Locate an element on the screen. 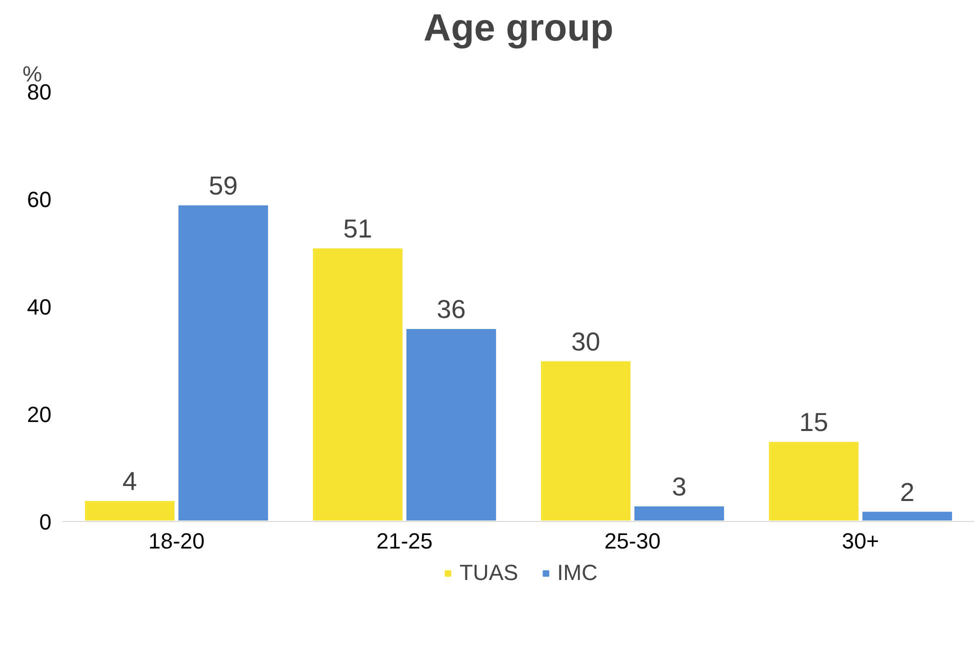  x-tick-label: 25-30 is located at coordinates (632, 541).